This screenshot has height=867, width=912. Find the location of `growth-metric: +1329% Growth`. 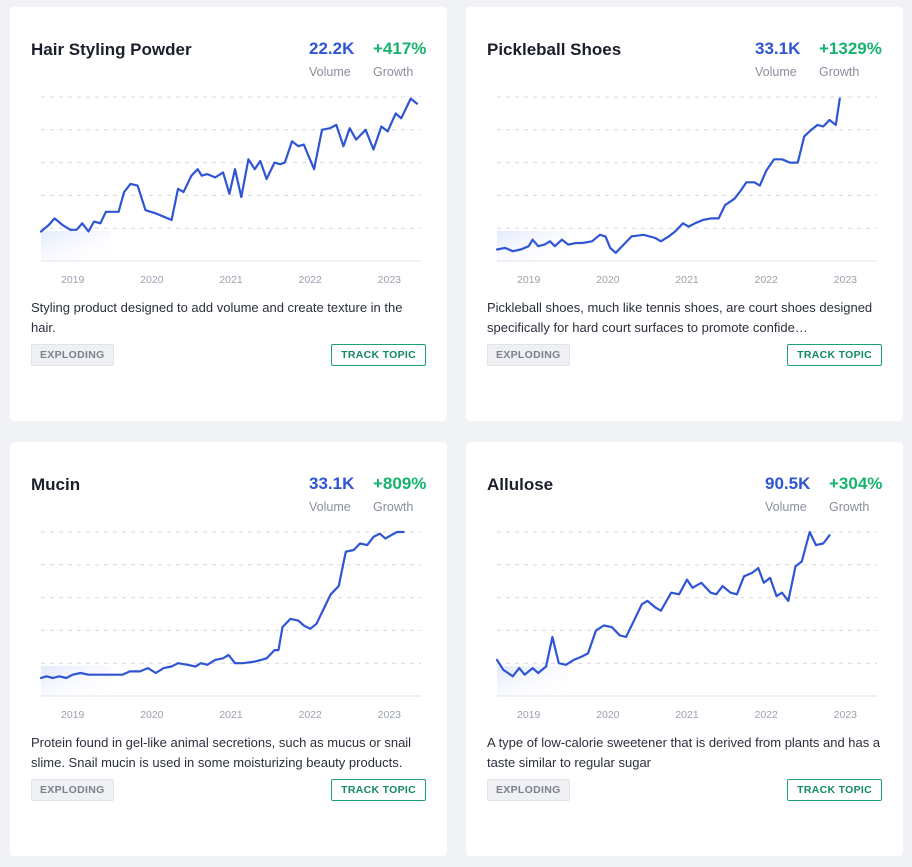

growth-metric: +1329% Growth is located at coordinates (850, 59).